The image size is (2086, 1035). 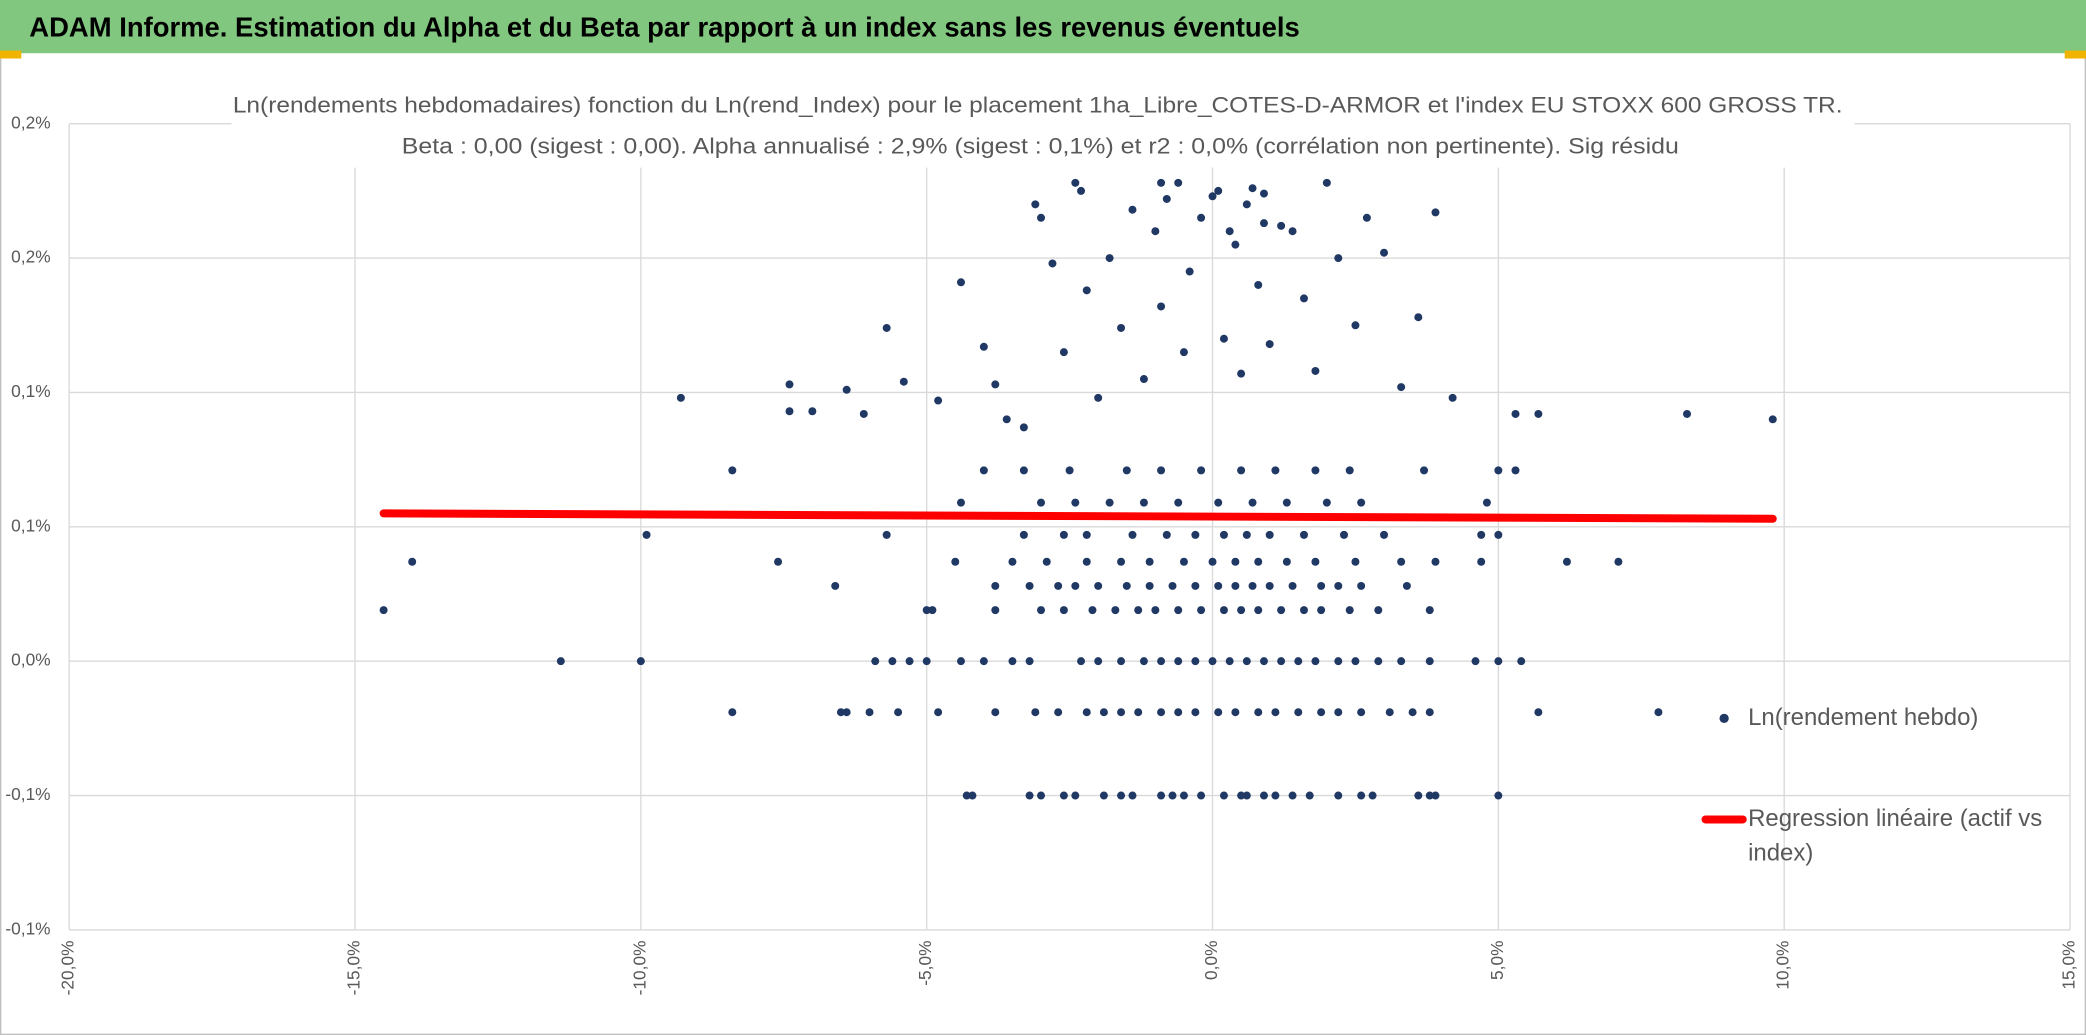 What do you see at coordinates (1497, 960) in the screenshot?
I see `x-tick-label: 5,0%` at bounding box center [1497, 960].